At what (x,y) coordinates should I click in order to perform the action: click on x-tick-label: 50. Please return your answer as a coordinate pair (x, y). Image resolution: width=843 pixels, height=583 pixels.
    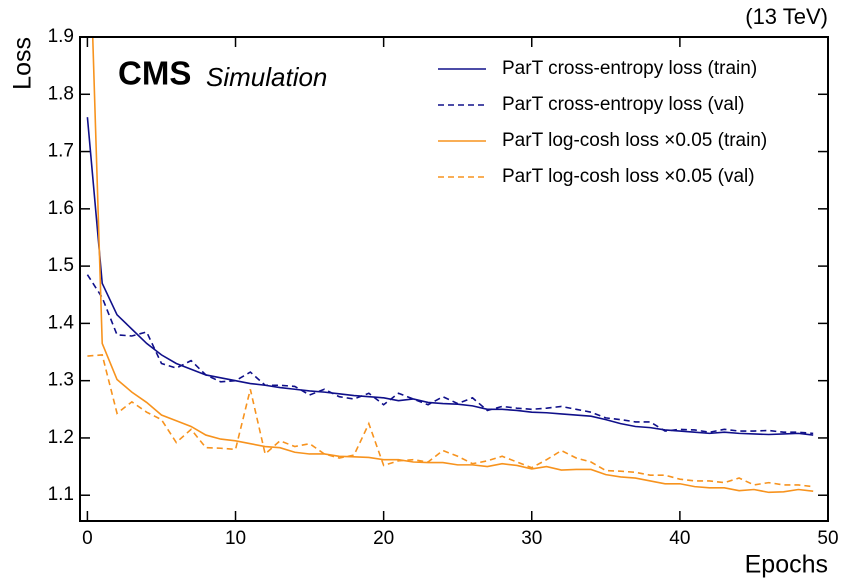
    Looking at the image, I should click on (827, 538).